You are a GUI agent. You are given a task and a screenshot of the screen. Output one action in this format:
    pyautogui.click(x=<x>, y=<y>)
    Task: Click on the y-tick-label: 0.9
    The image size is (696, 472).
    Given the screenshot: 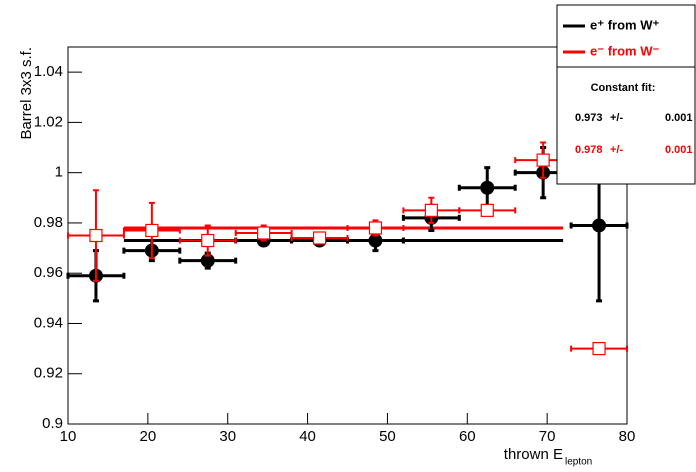 What is the action you would take?
    pyautogui.click(x=52, y=423)
    